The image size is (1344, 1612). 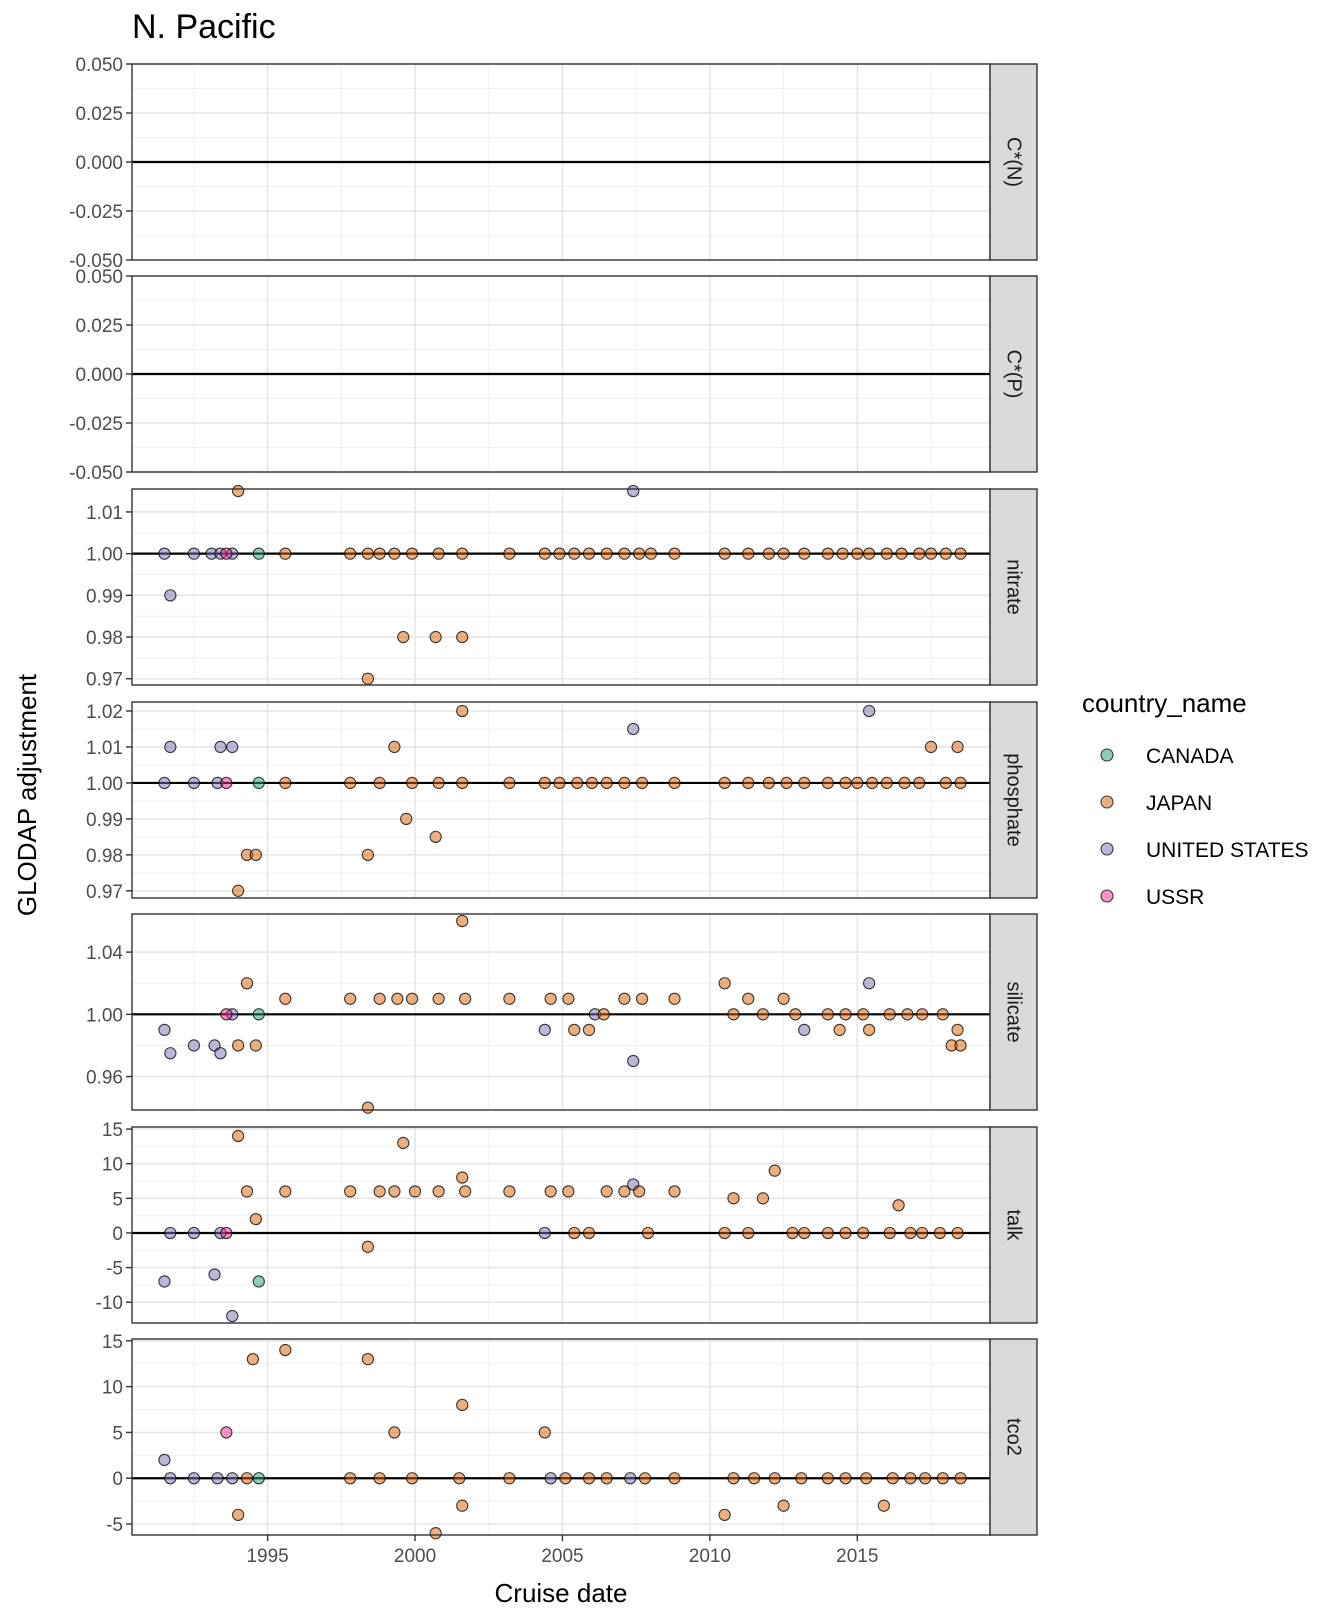 I want to click on y-tick-label: -0.025, so click(x=96, y=424).